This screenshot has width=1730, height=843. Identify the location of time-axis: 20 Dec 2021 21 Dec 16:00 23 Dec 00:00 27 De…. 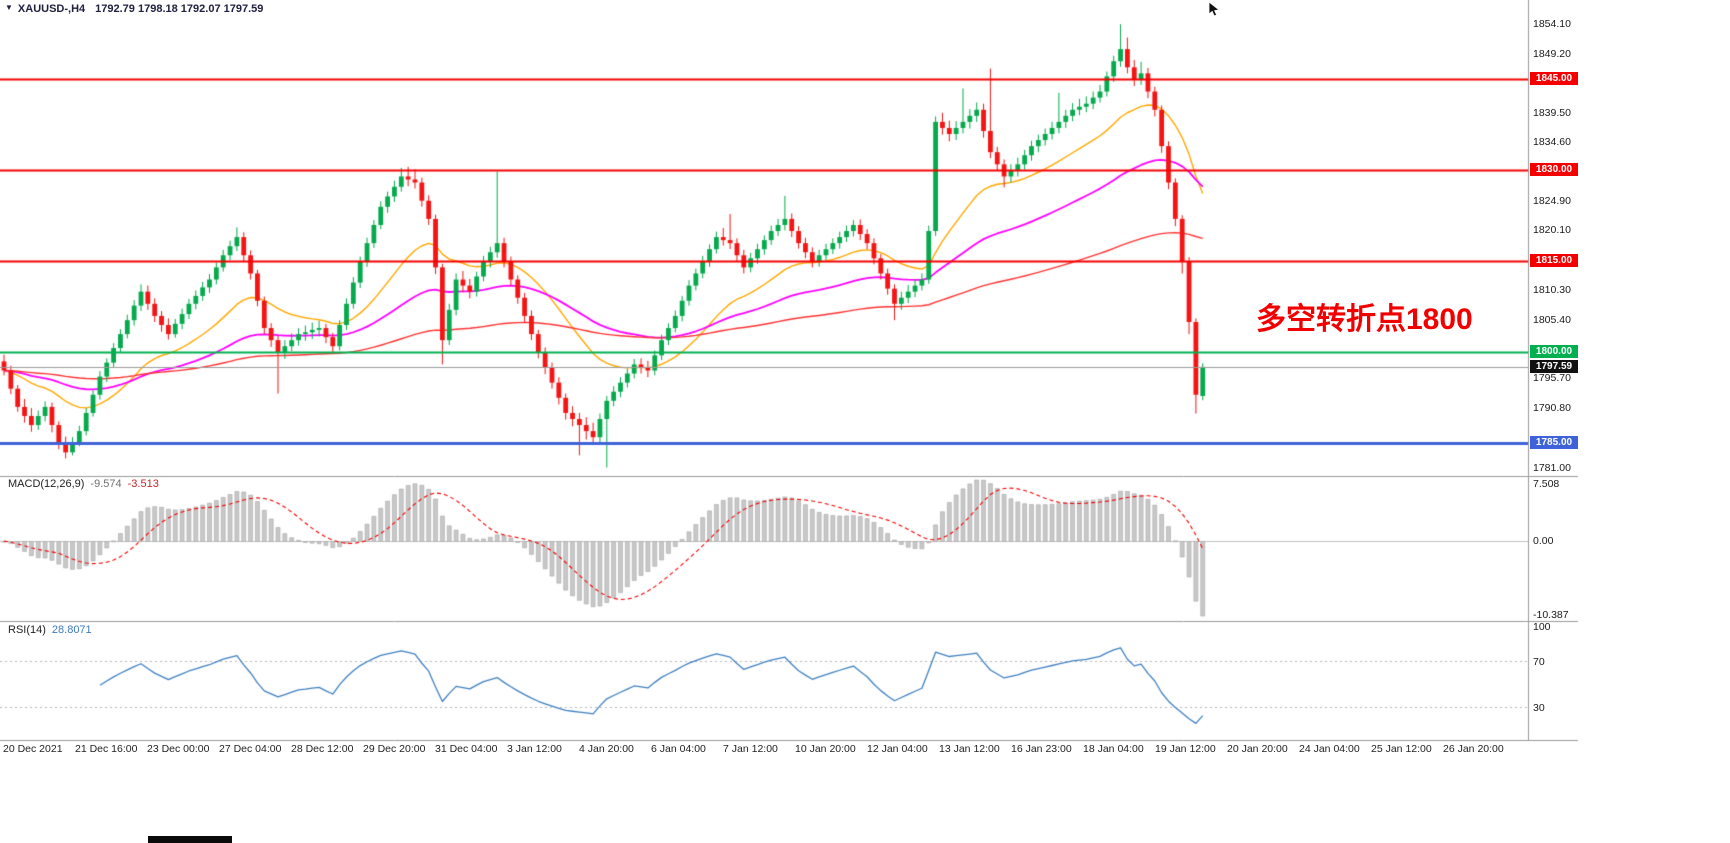
(865, 749).